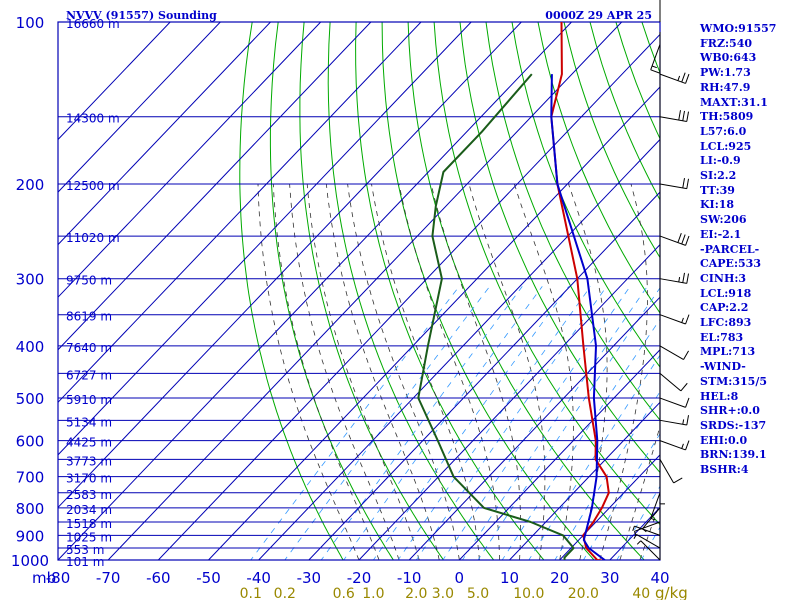  What do you see at coordinates (728, 352) in the screenshot?
I see `index-line: MPL:713` at bounding box center [728, 352].